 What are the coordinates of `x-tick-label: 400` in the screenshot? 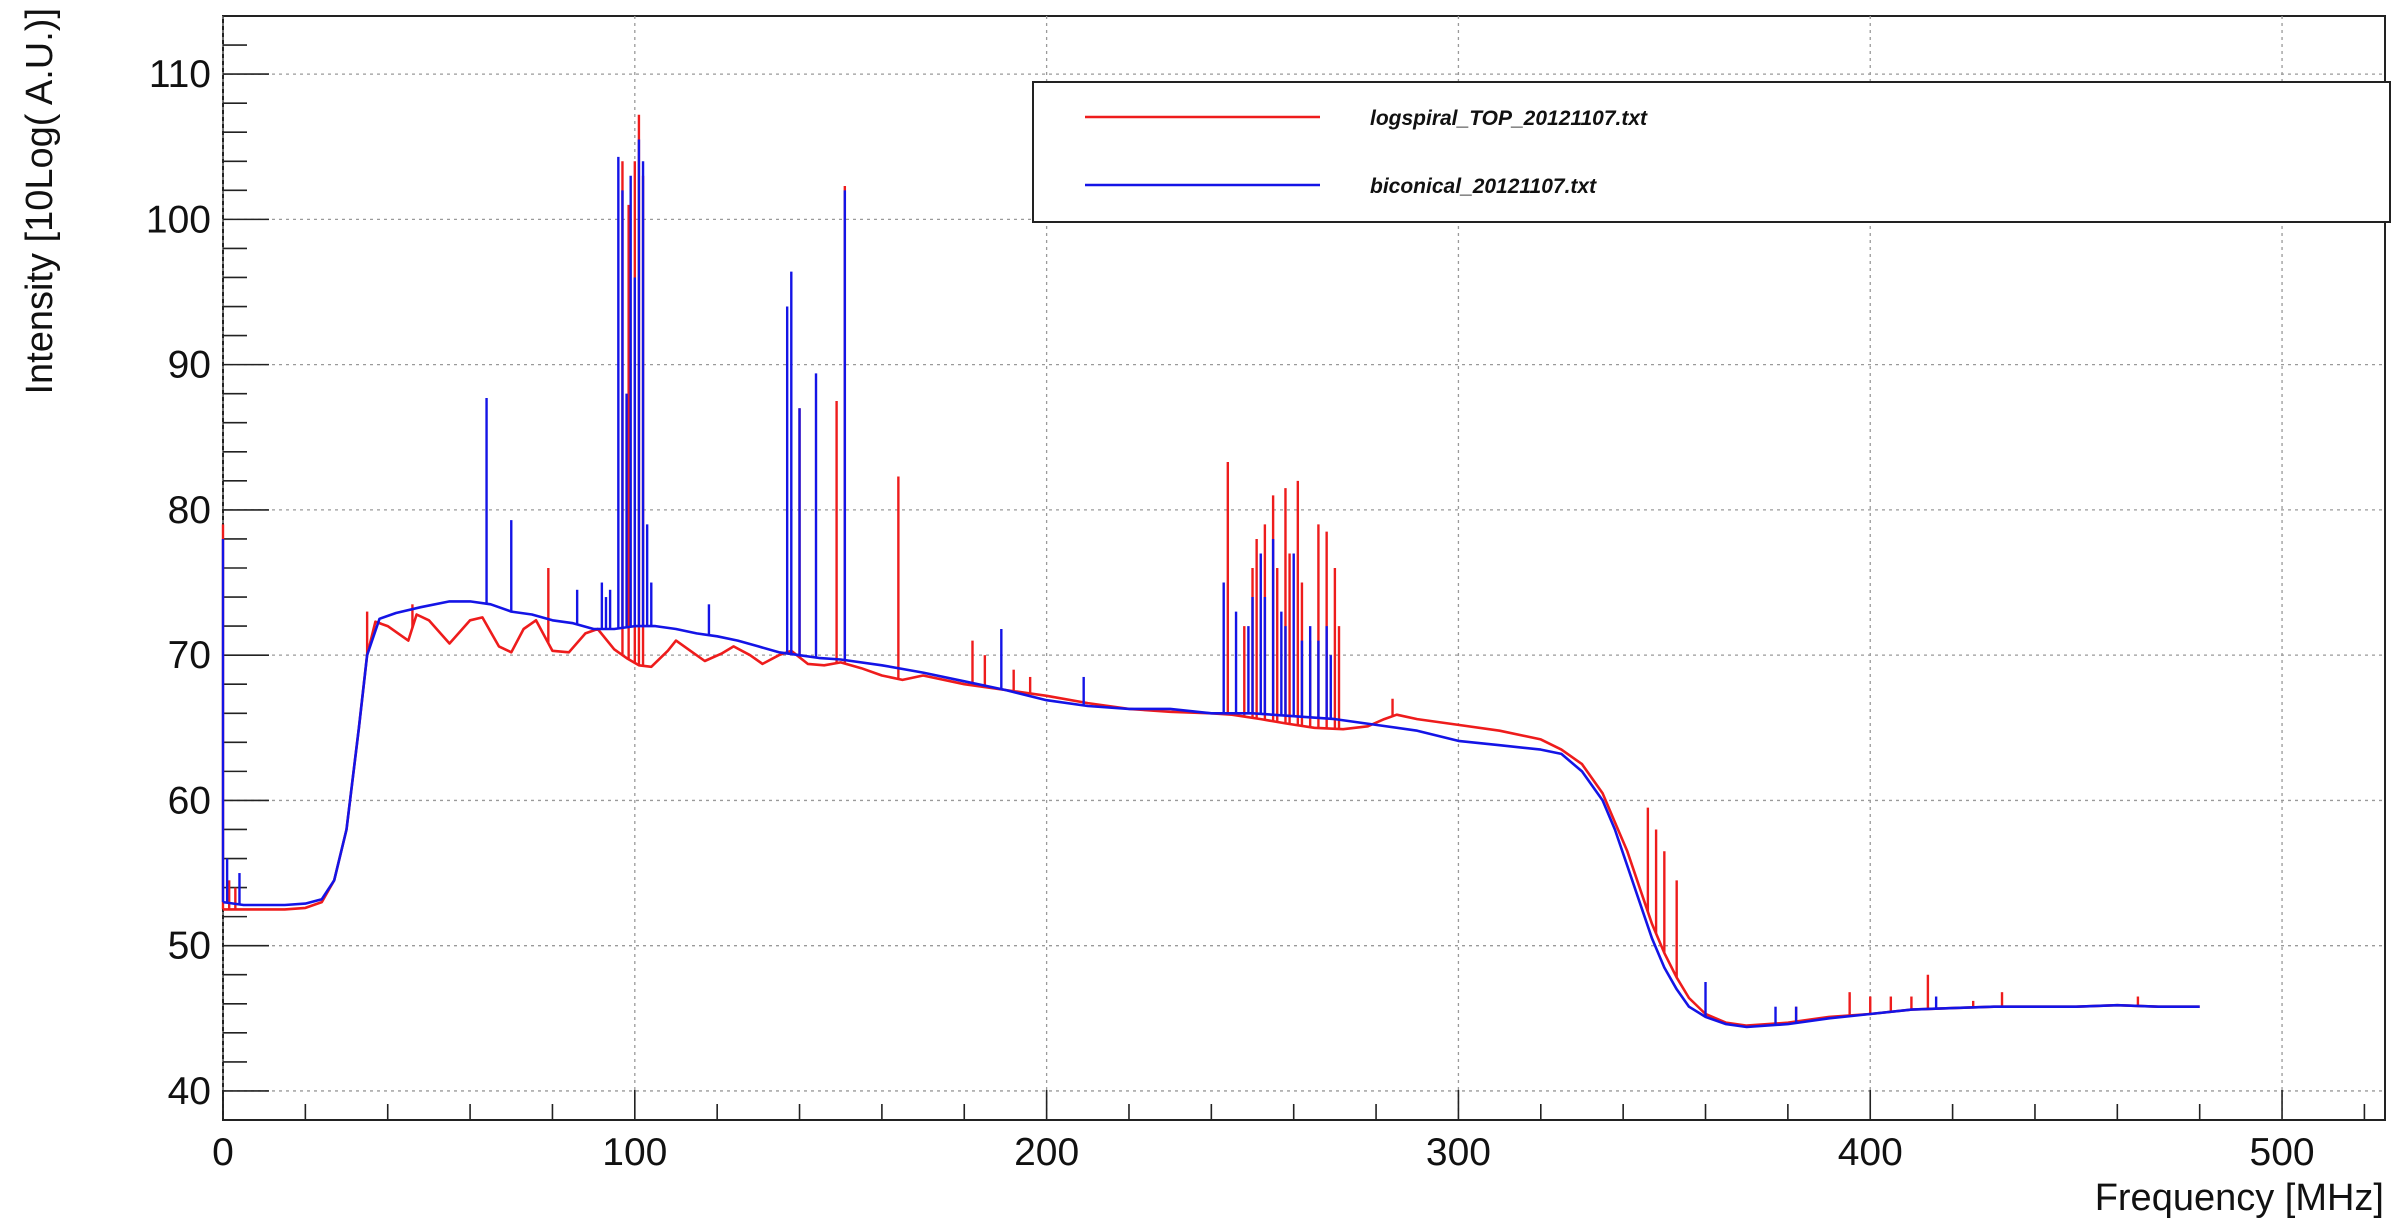 It's located at (1870, 1152).